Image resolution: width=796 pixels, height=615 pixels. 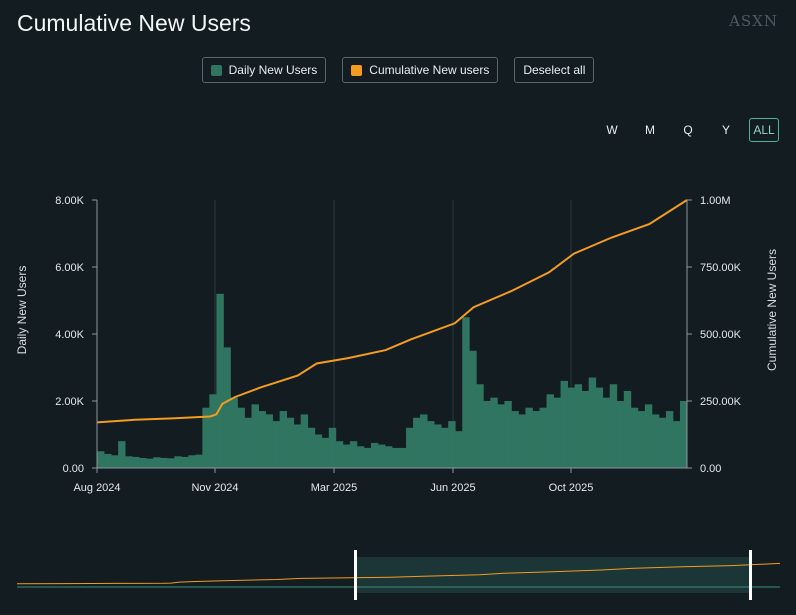 I want to click on navigator-cumulative-line, so click(x=398, y=573).